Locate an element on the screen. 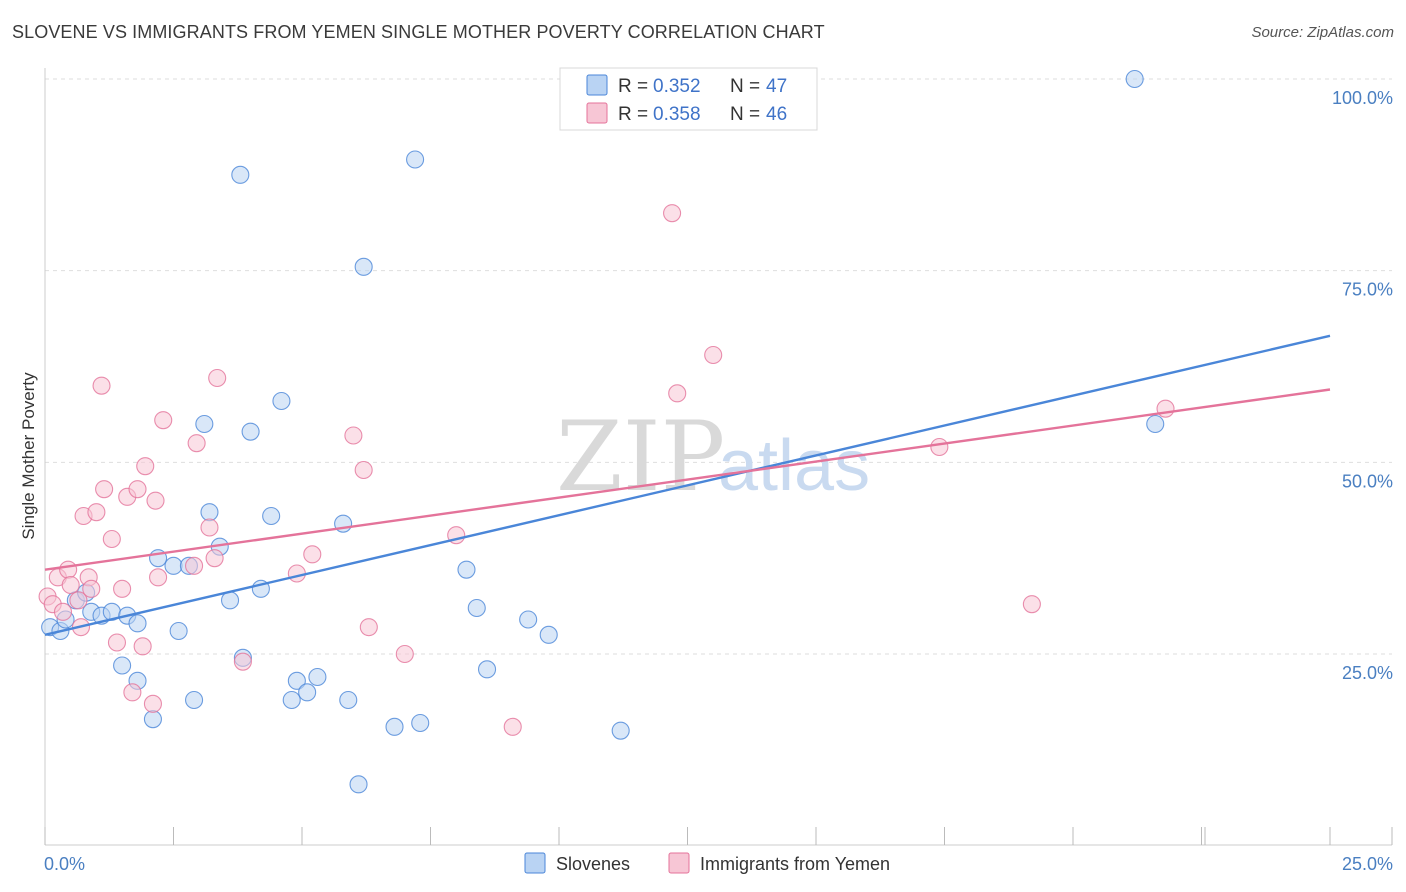 This screenshot has height=892, width=1406. bottom-legend-slovenes: Slovenes is located at coordinates (593, 864).